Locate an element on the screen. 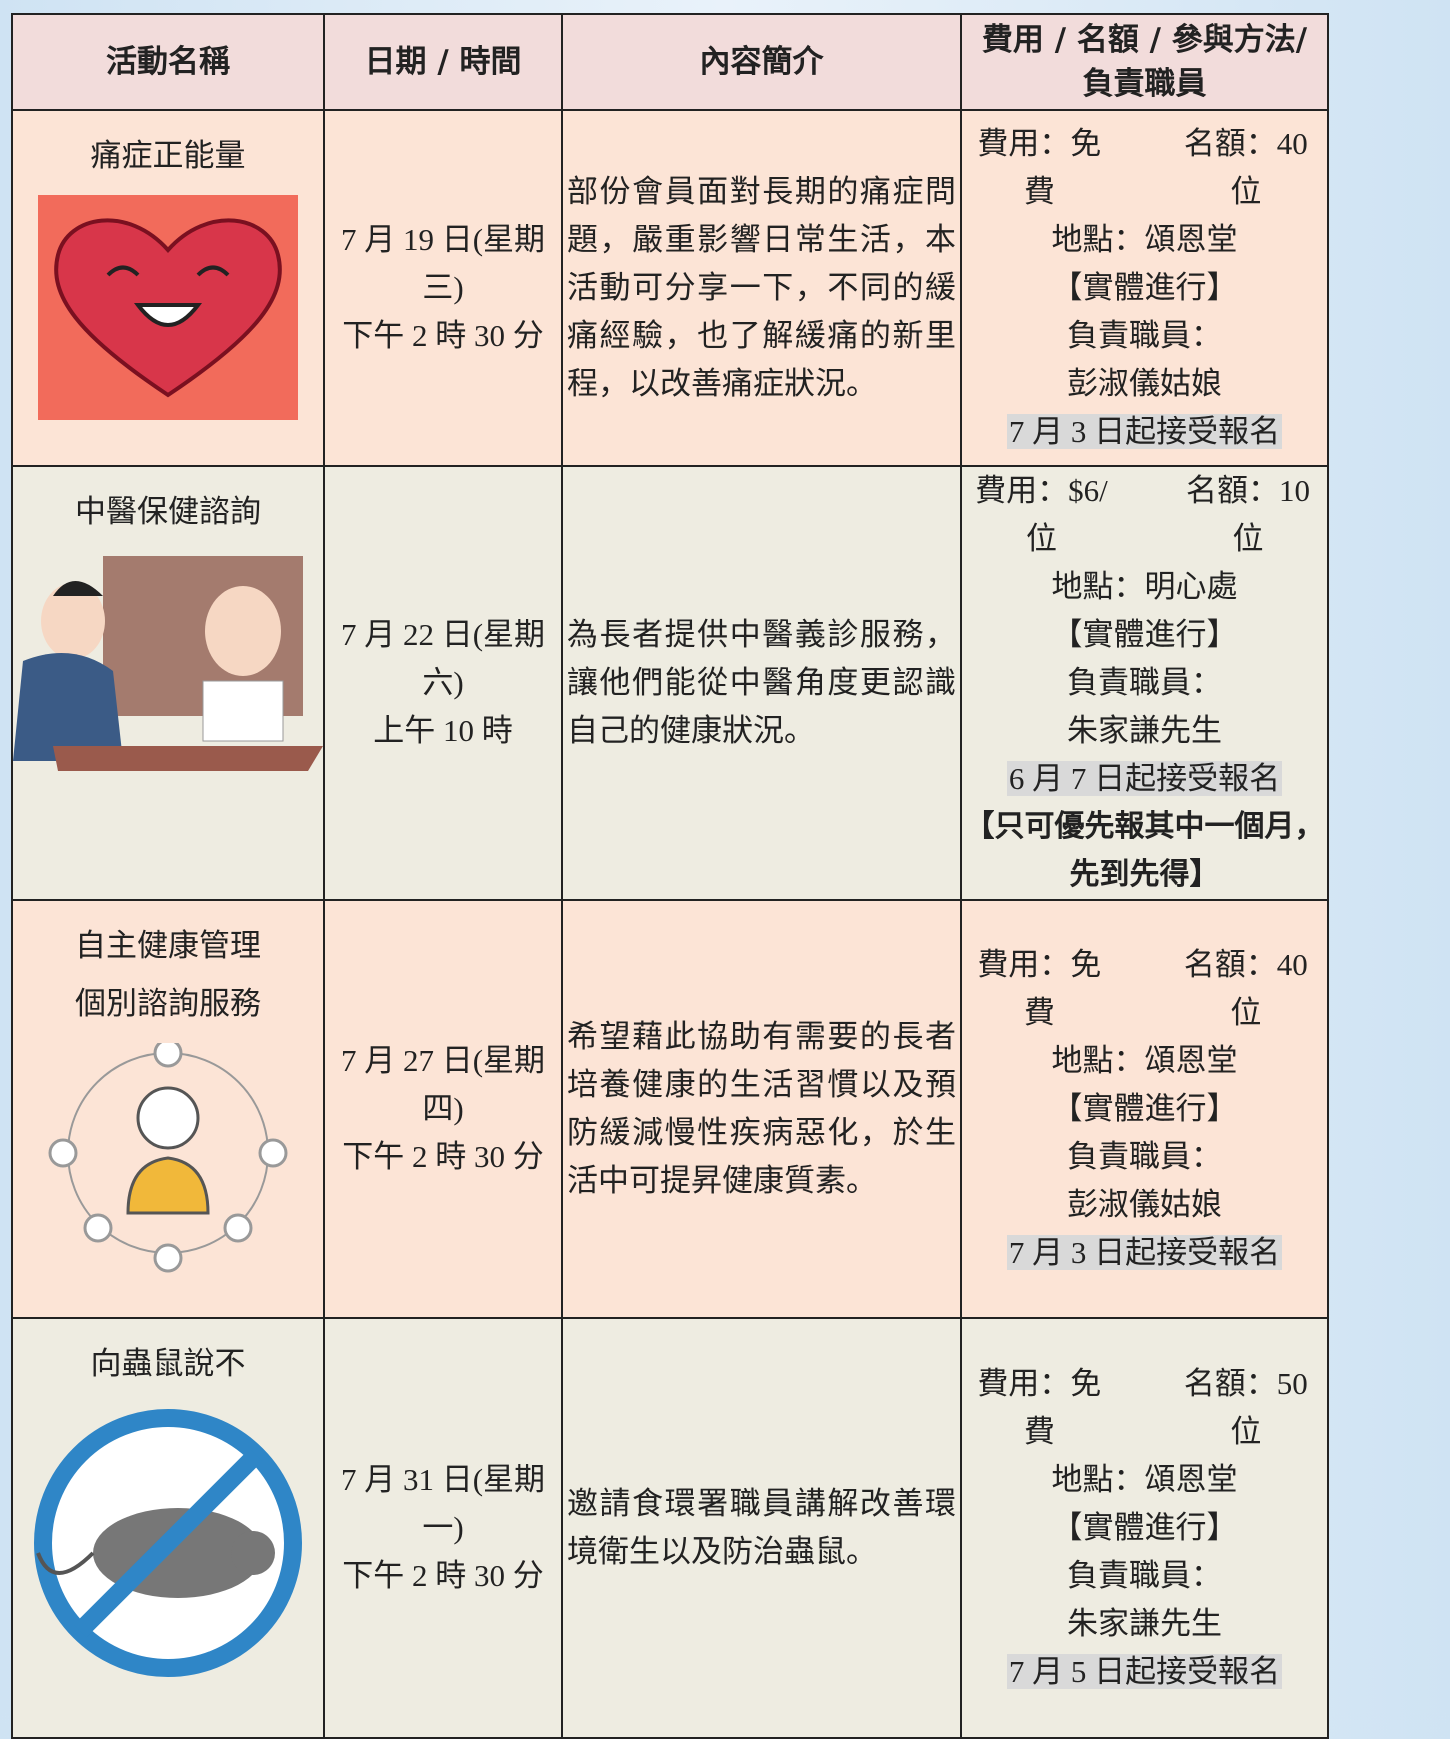 Image resolution: width=1450 pixels, height=1739 pixels. activity-name: 向蟲鼠說不 is located at coordinates (168, 1363).